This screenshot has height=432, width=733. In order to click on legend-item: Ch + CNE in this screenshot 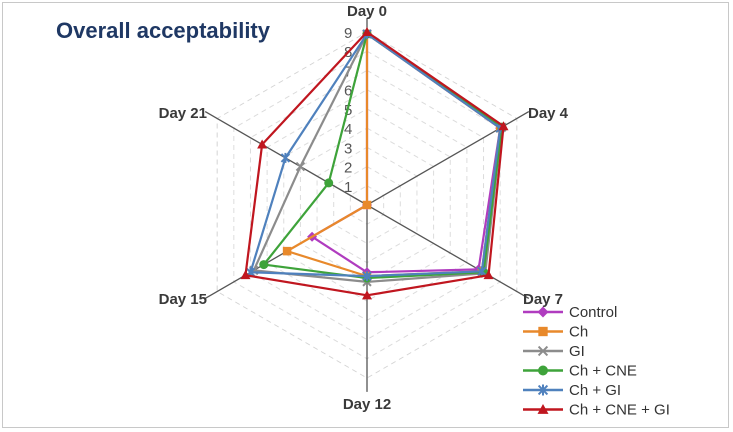, I will do `click(580, 371)`.